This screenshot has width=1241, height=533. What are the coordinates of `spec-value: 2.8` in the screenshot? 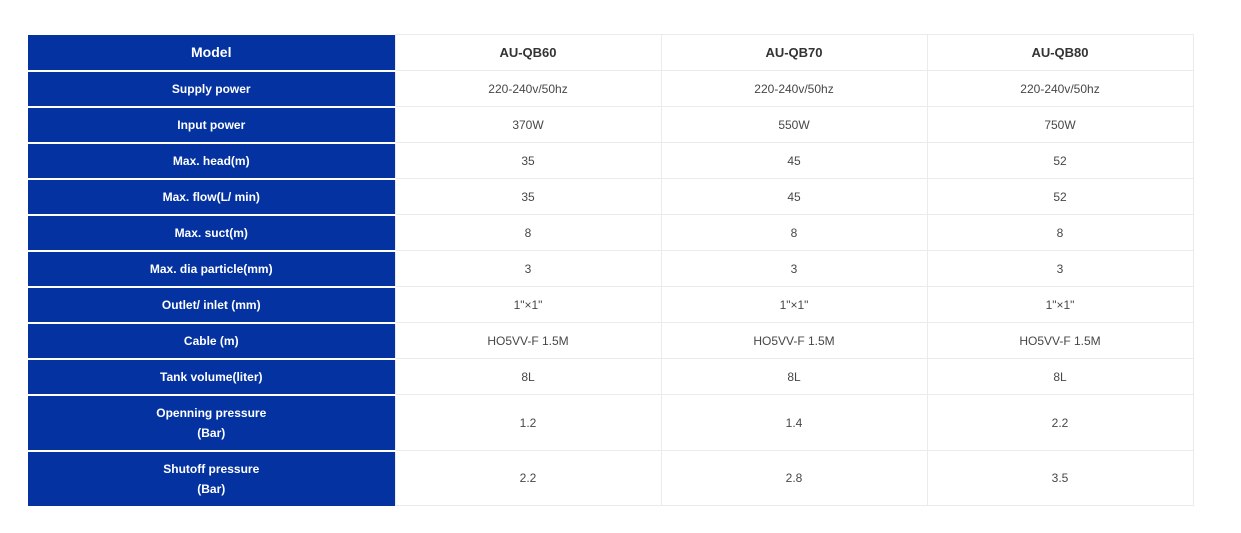 It's located at (794, 478).